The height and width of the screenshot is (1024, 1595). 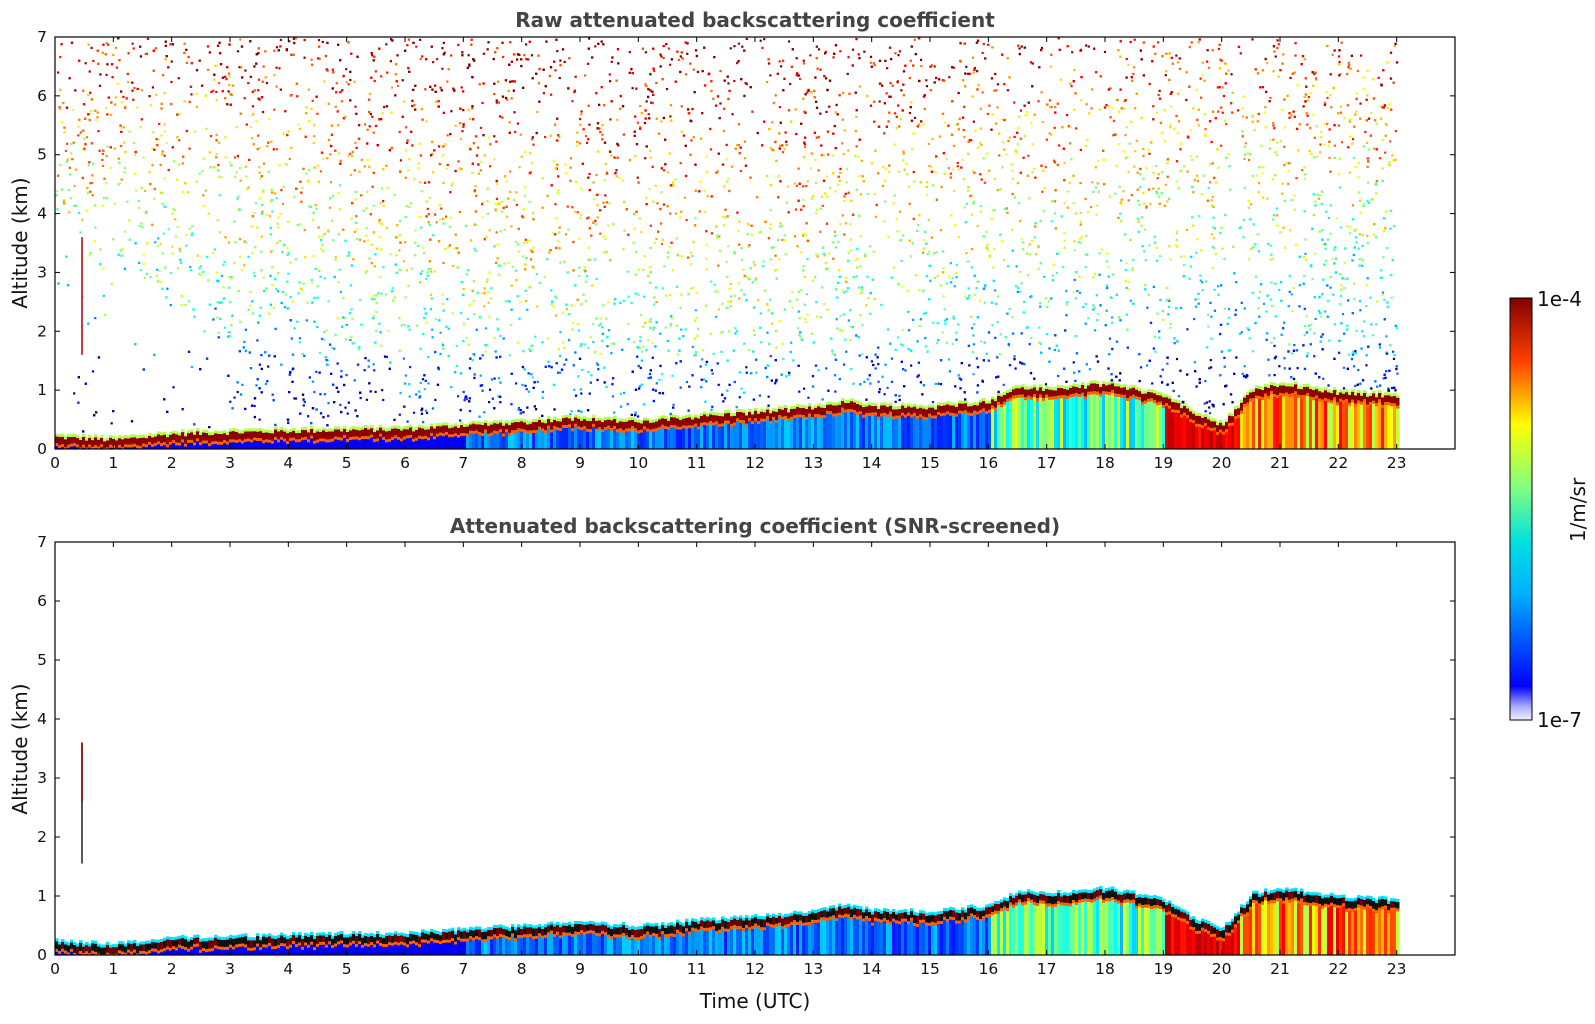 I want to click on colorbar-max-label: 1e-4, so click(x=1559, y=299).